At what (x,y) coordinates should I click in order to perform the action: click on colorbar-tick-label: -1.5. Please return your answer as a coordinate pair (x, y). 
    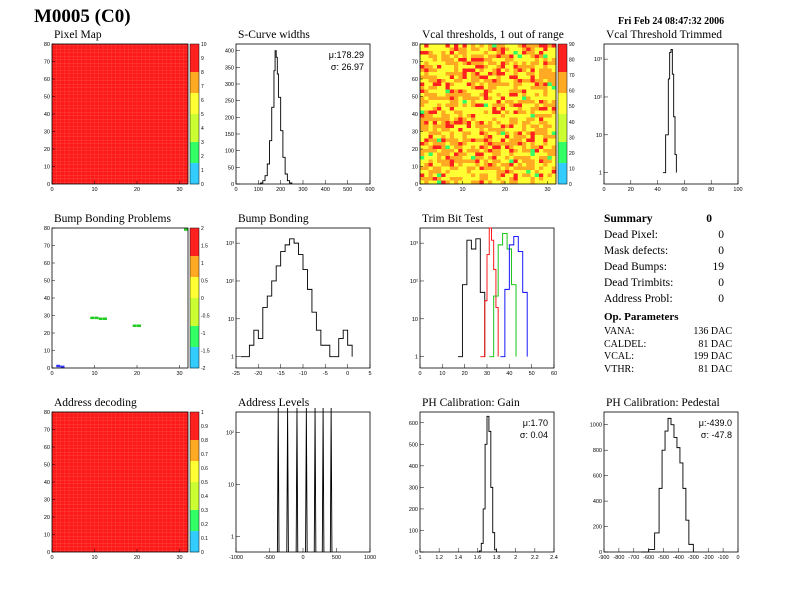
    Looking at the image, I should click on (205, 352).